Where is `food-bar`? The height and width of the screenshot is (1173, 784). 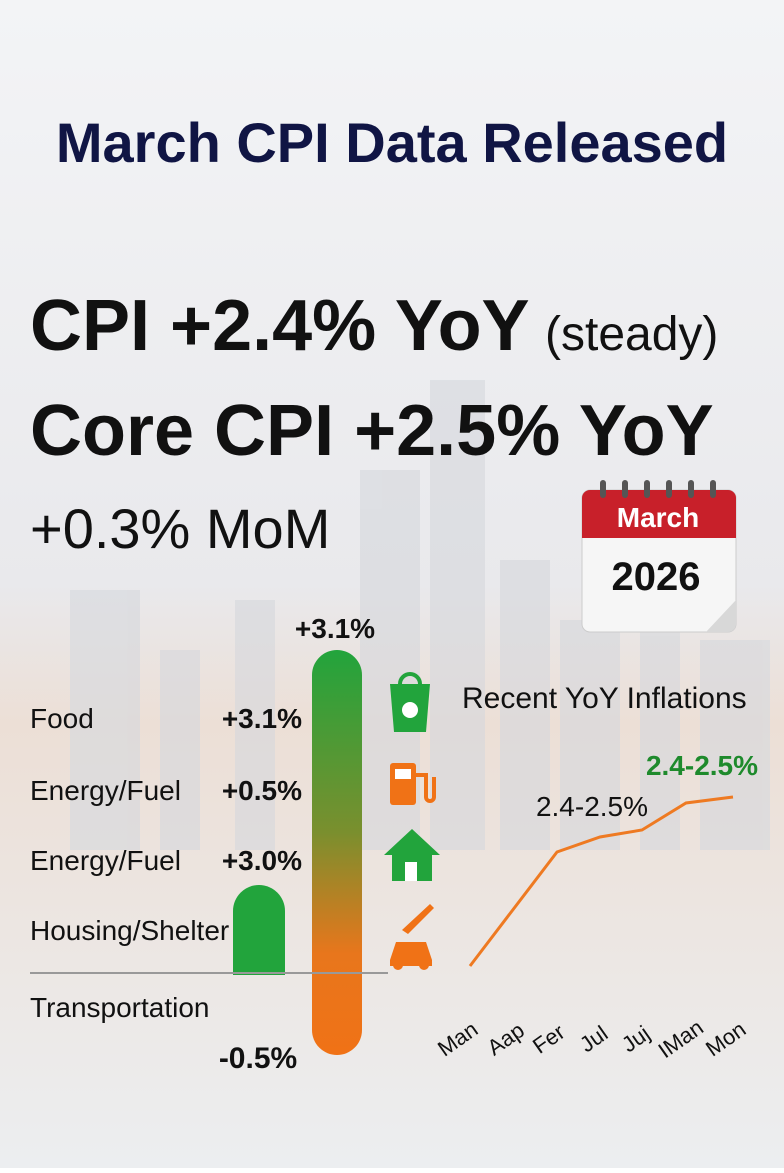 food-bar is located at coordinates (259, 930).